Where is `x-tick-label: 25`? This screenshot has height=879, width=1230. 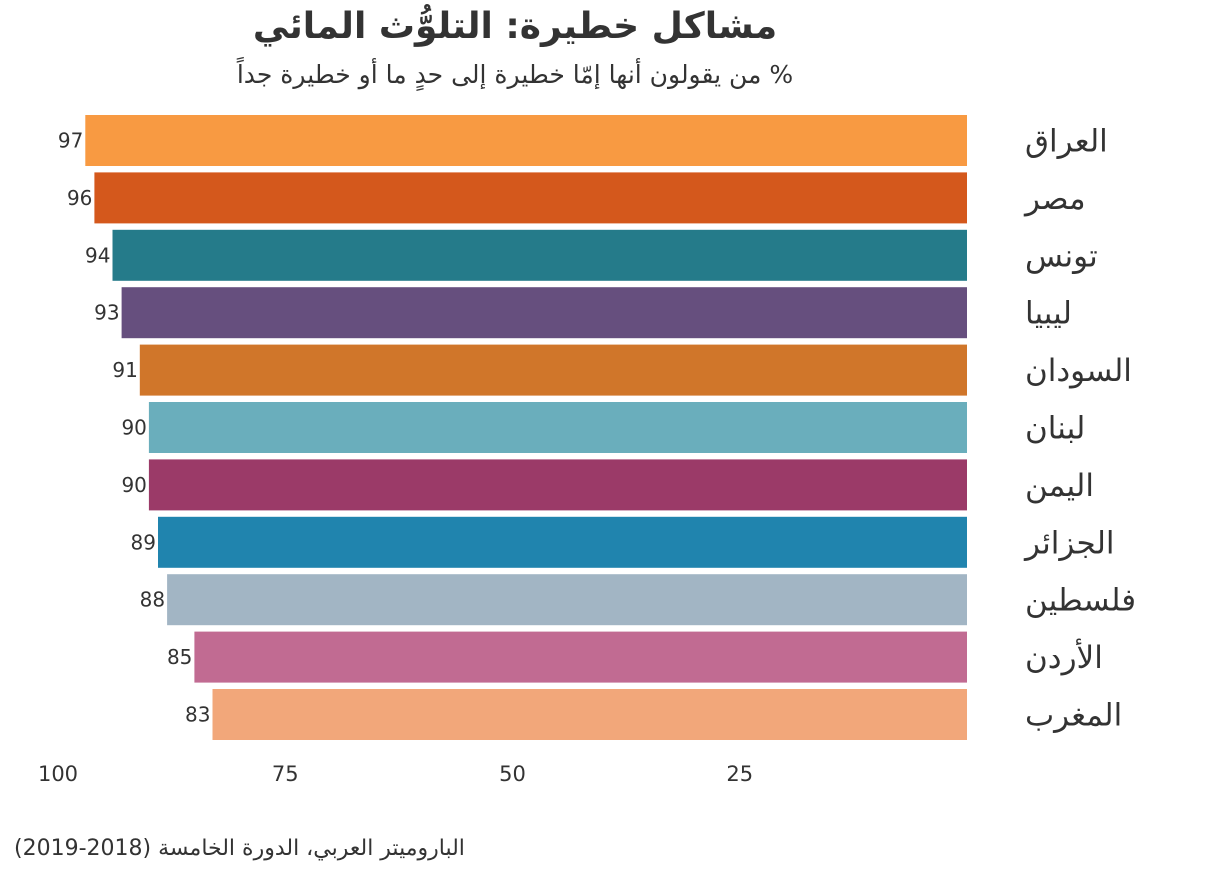
x-tick-label: 25 is located at coordinates (739, 774).